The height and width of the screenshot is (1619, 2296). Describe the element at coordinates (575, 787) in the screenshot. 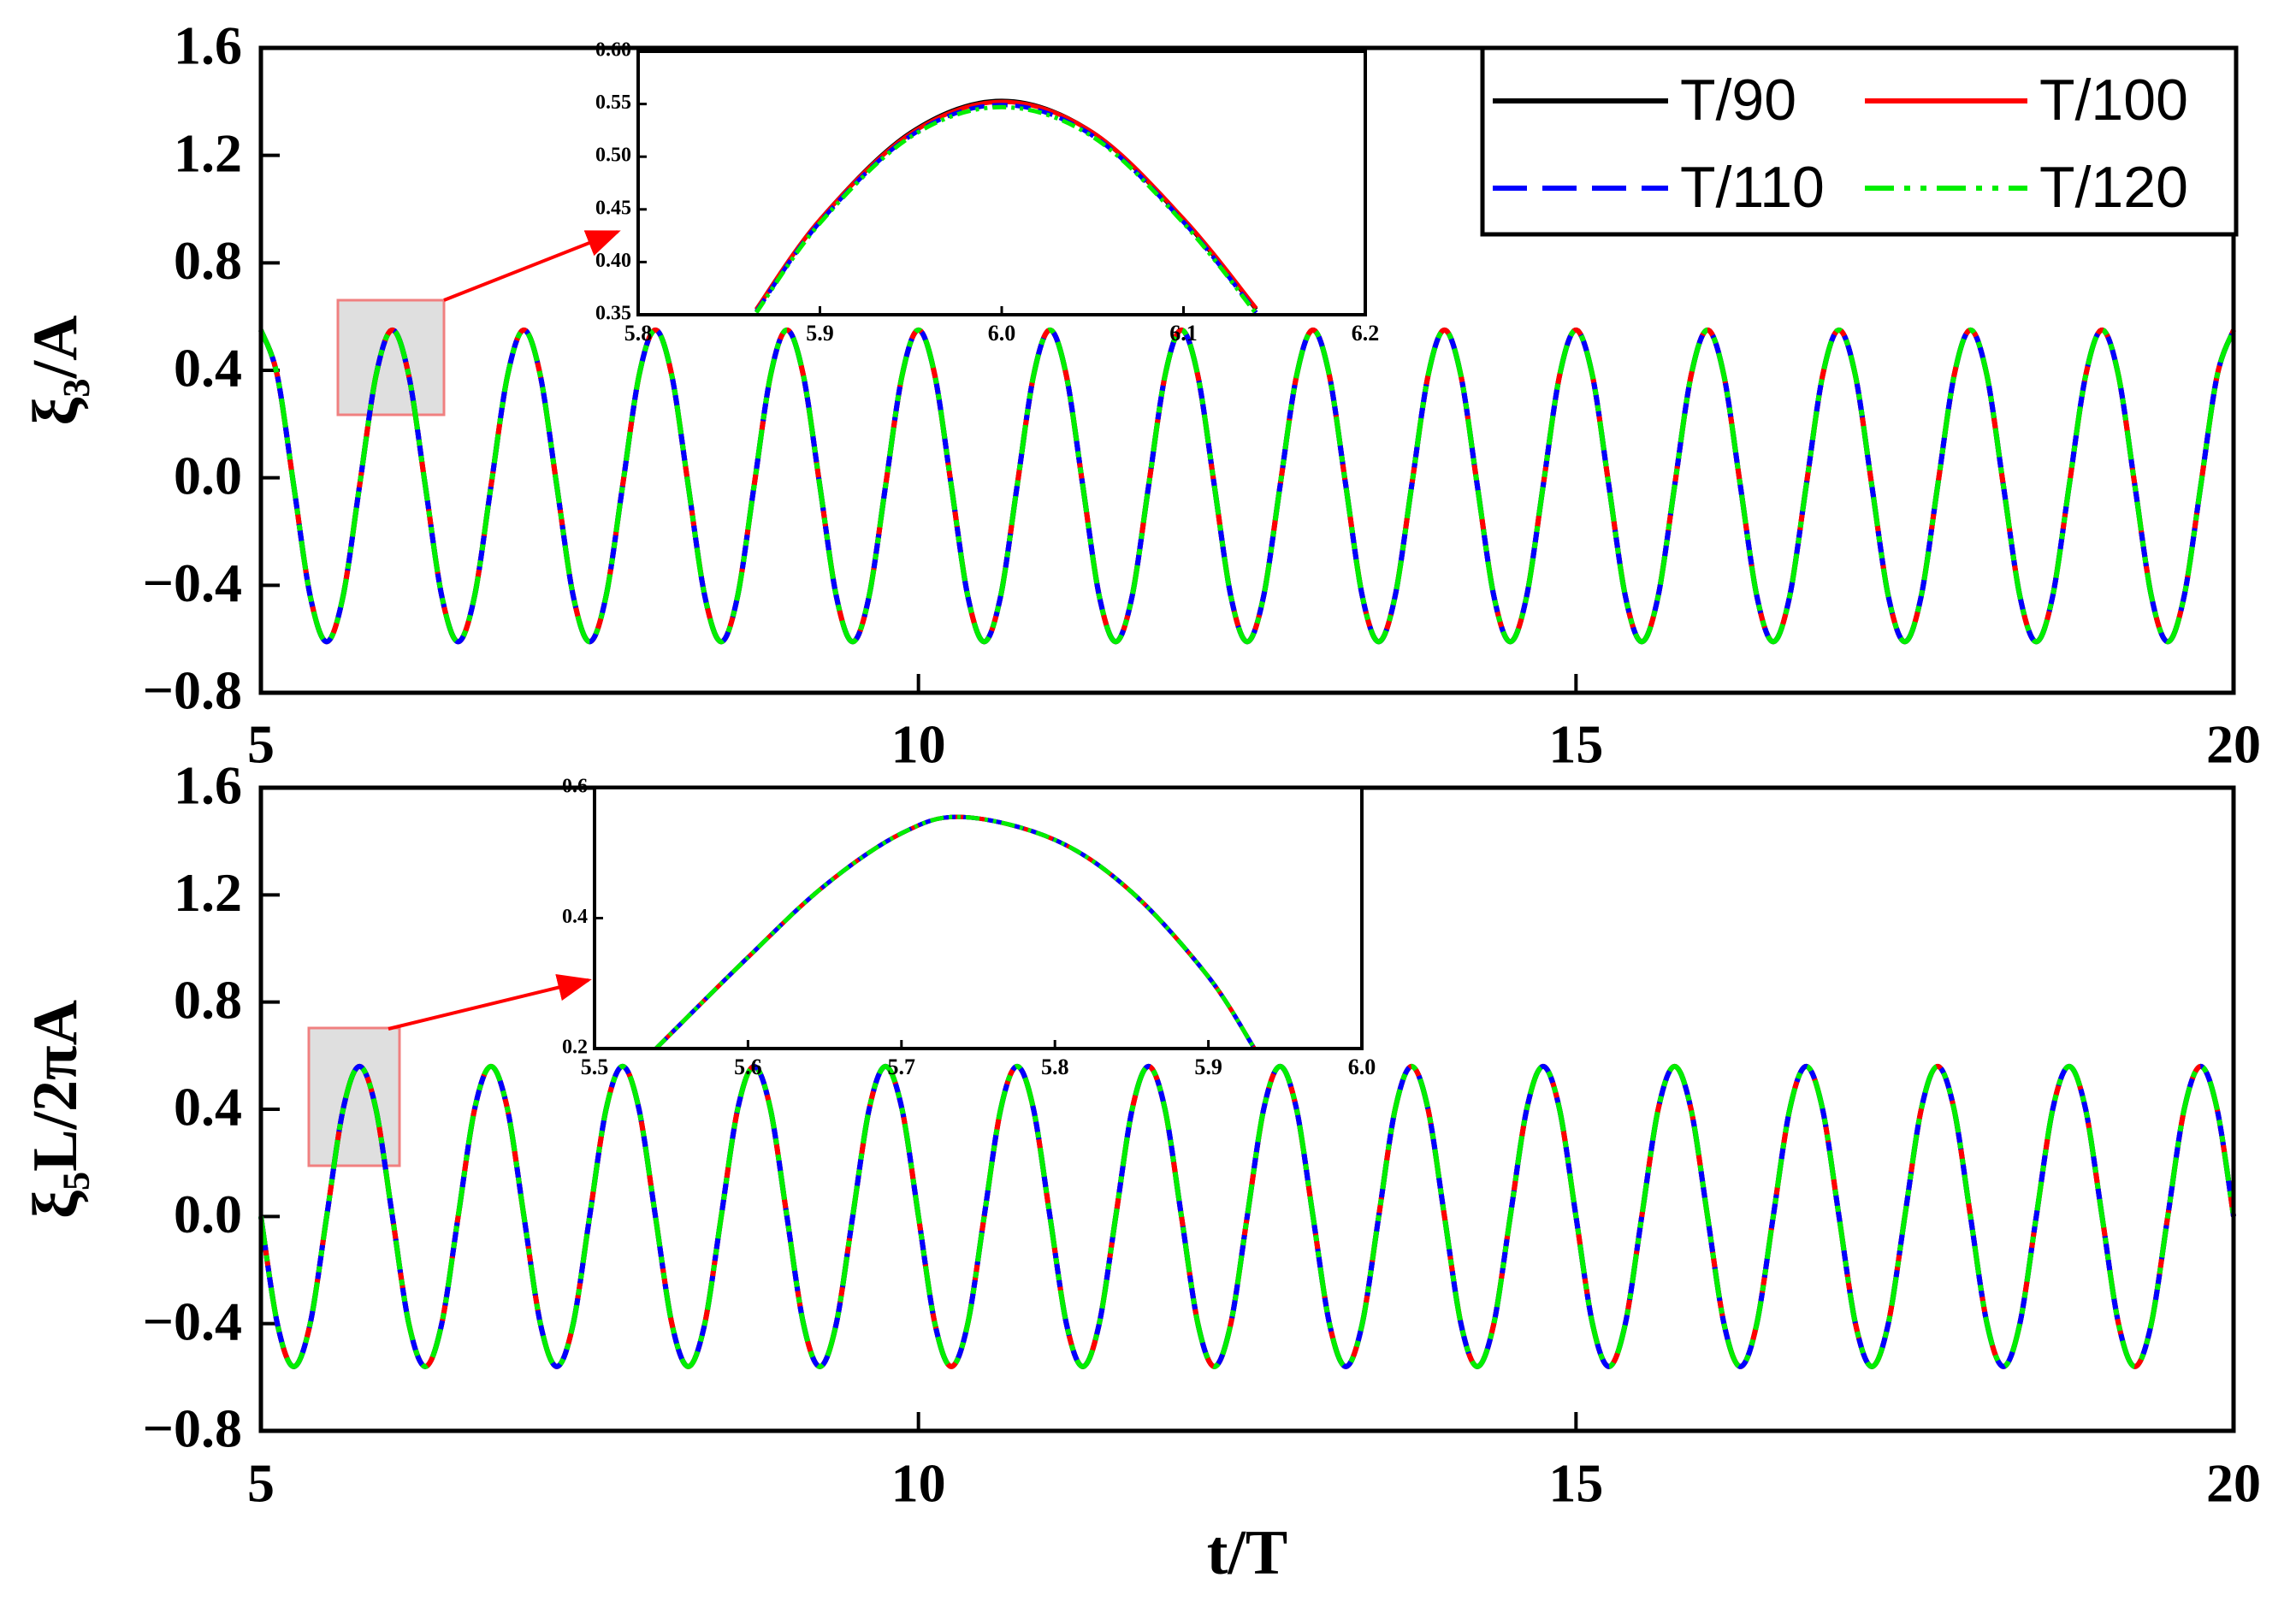

I see `inset-y-tick-label: 0.6` at that location.